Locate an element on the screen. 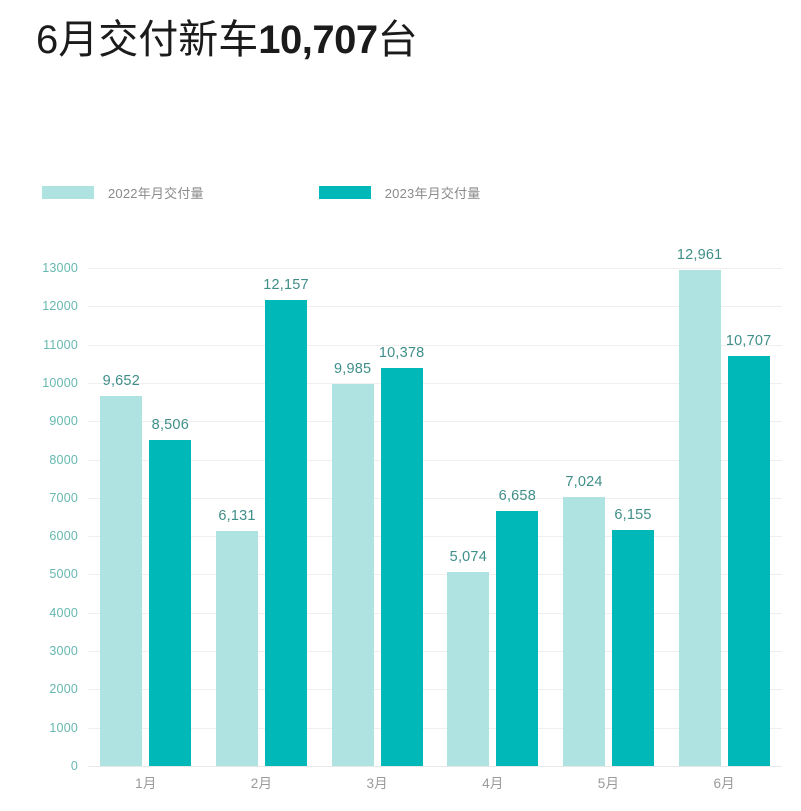 This screenshot has width=801, height=811. legend-item-2023: 2023年月交付量 is located at coordinates (399, 192).